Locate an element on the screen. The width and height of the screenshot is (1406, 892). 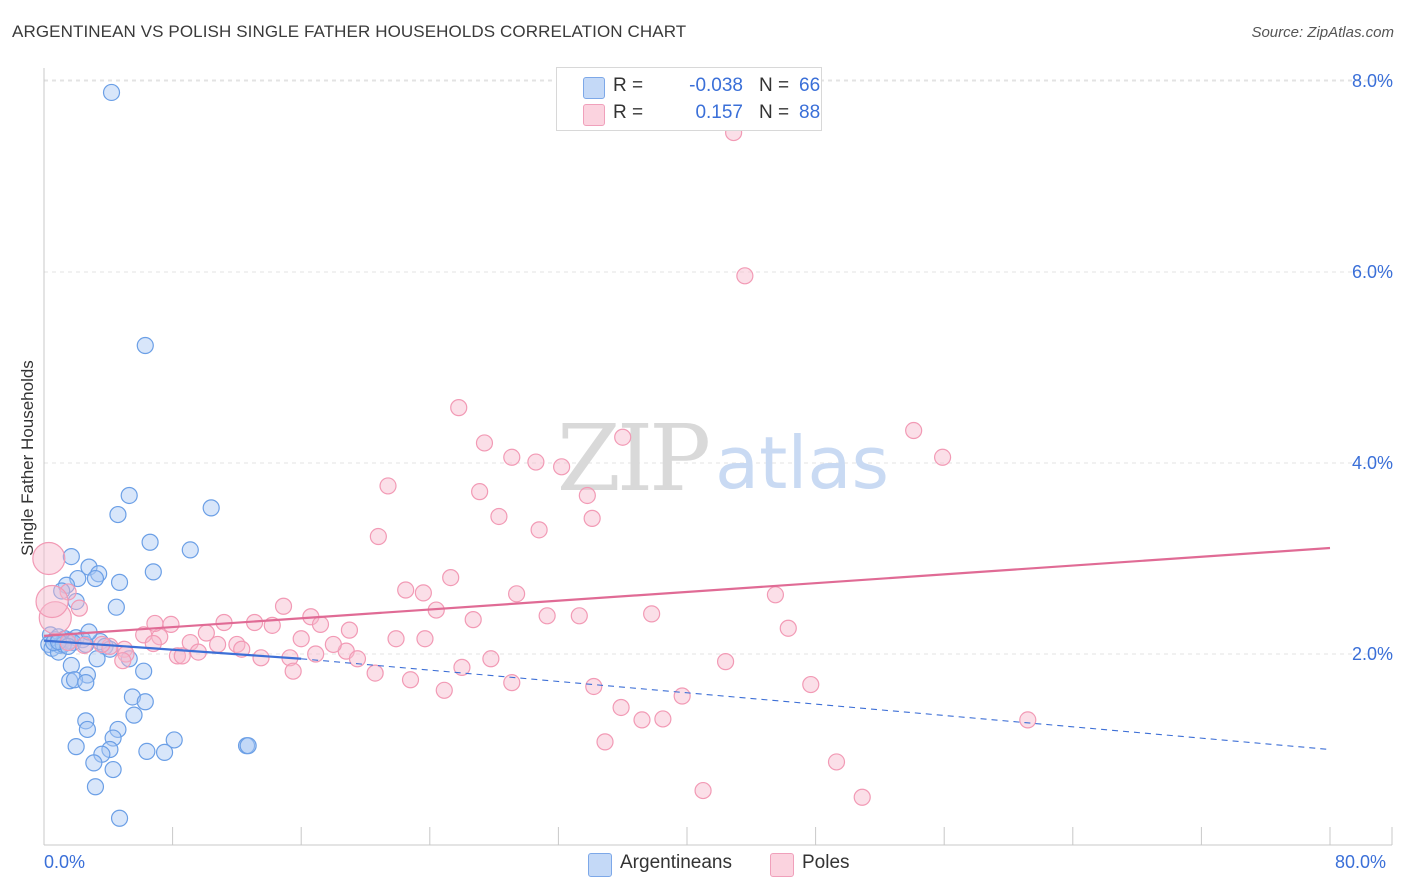
x-axis-max-label: 80.0% is located at coordinates (1361, 862).